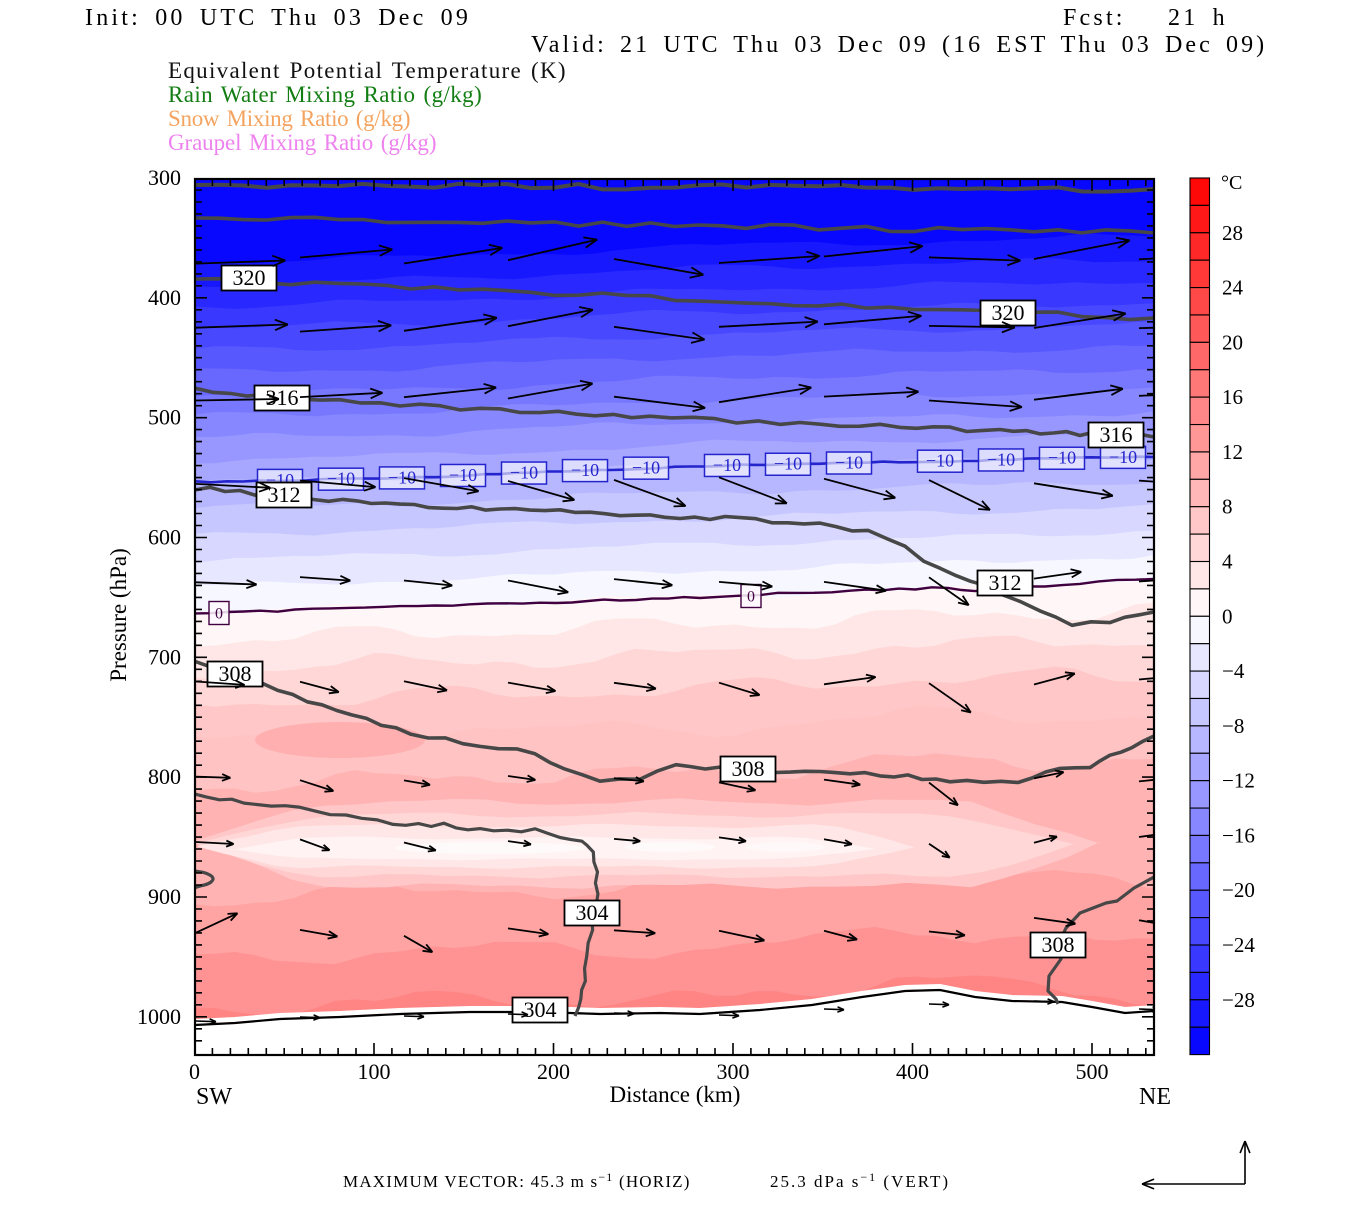 The image size is (1350, 1205). Describe the element at coordinates (302, 142) in the screenshot. I see `svg-text: Graupel Mixing Ratio (g/kg)` at that location.